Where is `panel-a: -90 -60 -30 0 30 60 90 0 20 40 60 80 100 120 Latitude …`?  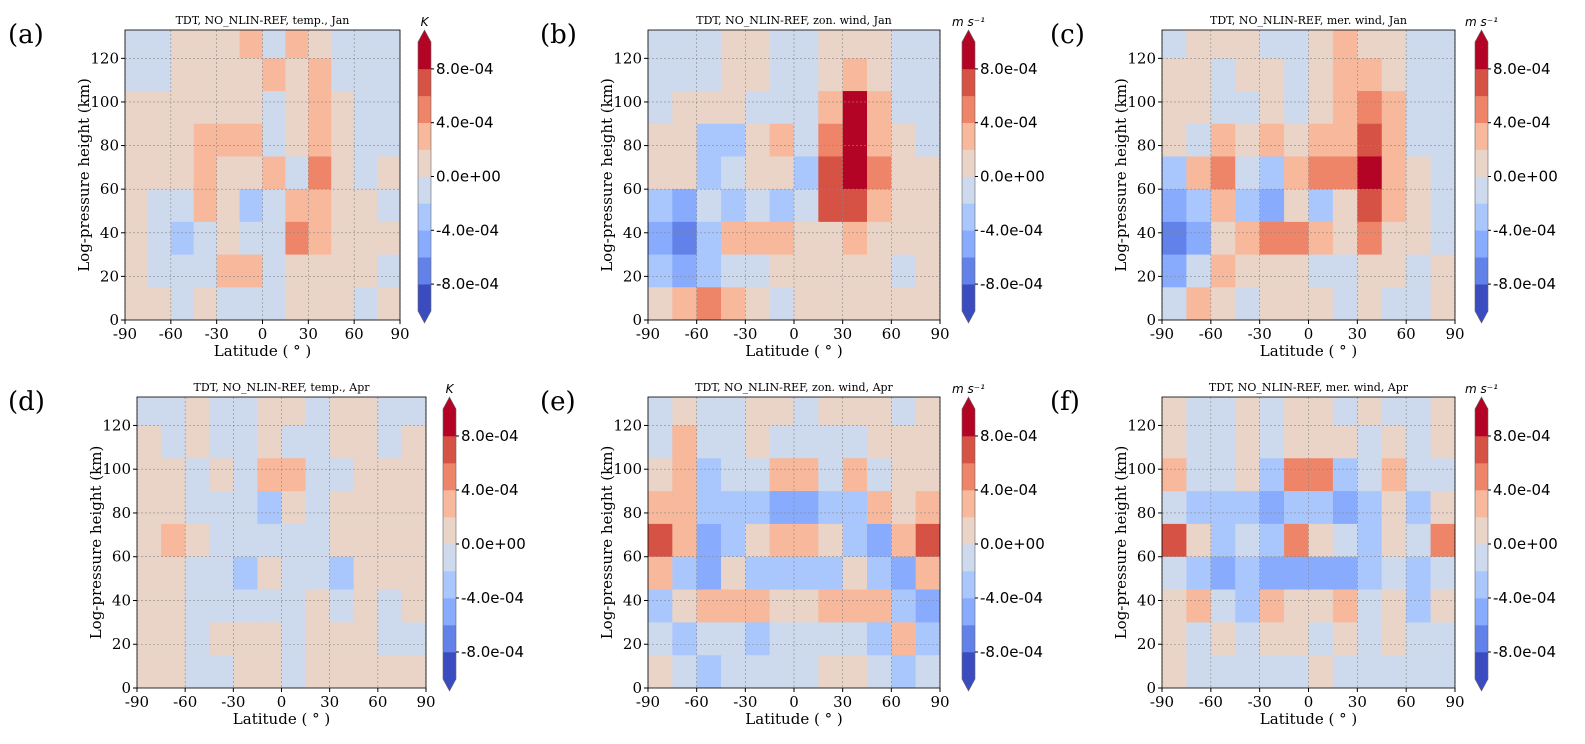
panel-a: -90 -60 -30 0 30 60 90 0 20 40 60 80 100 120 Latitude … is located at coordinates (254, 187).